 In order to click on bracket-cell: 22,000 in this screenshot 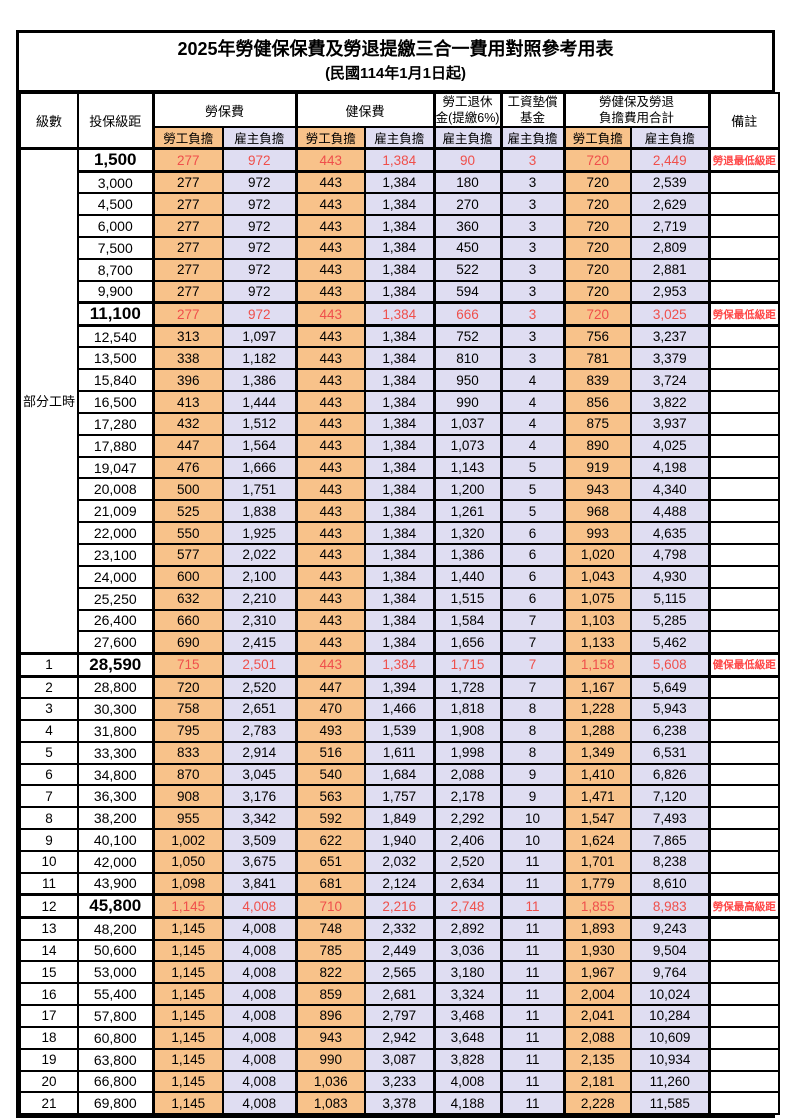, I will do `click(115, 533)`.